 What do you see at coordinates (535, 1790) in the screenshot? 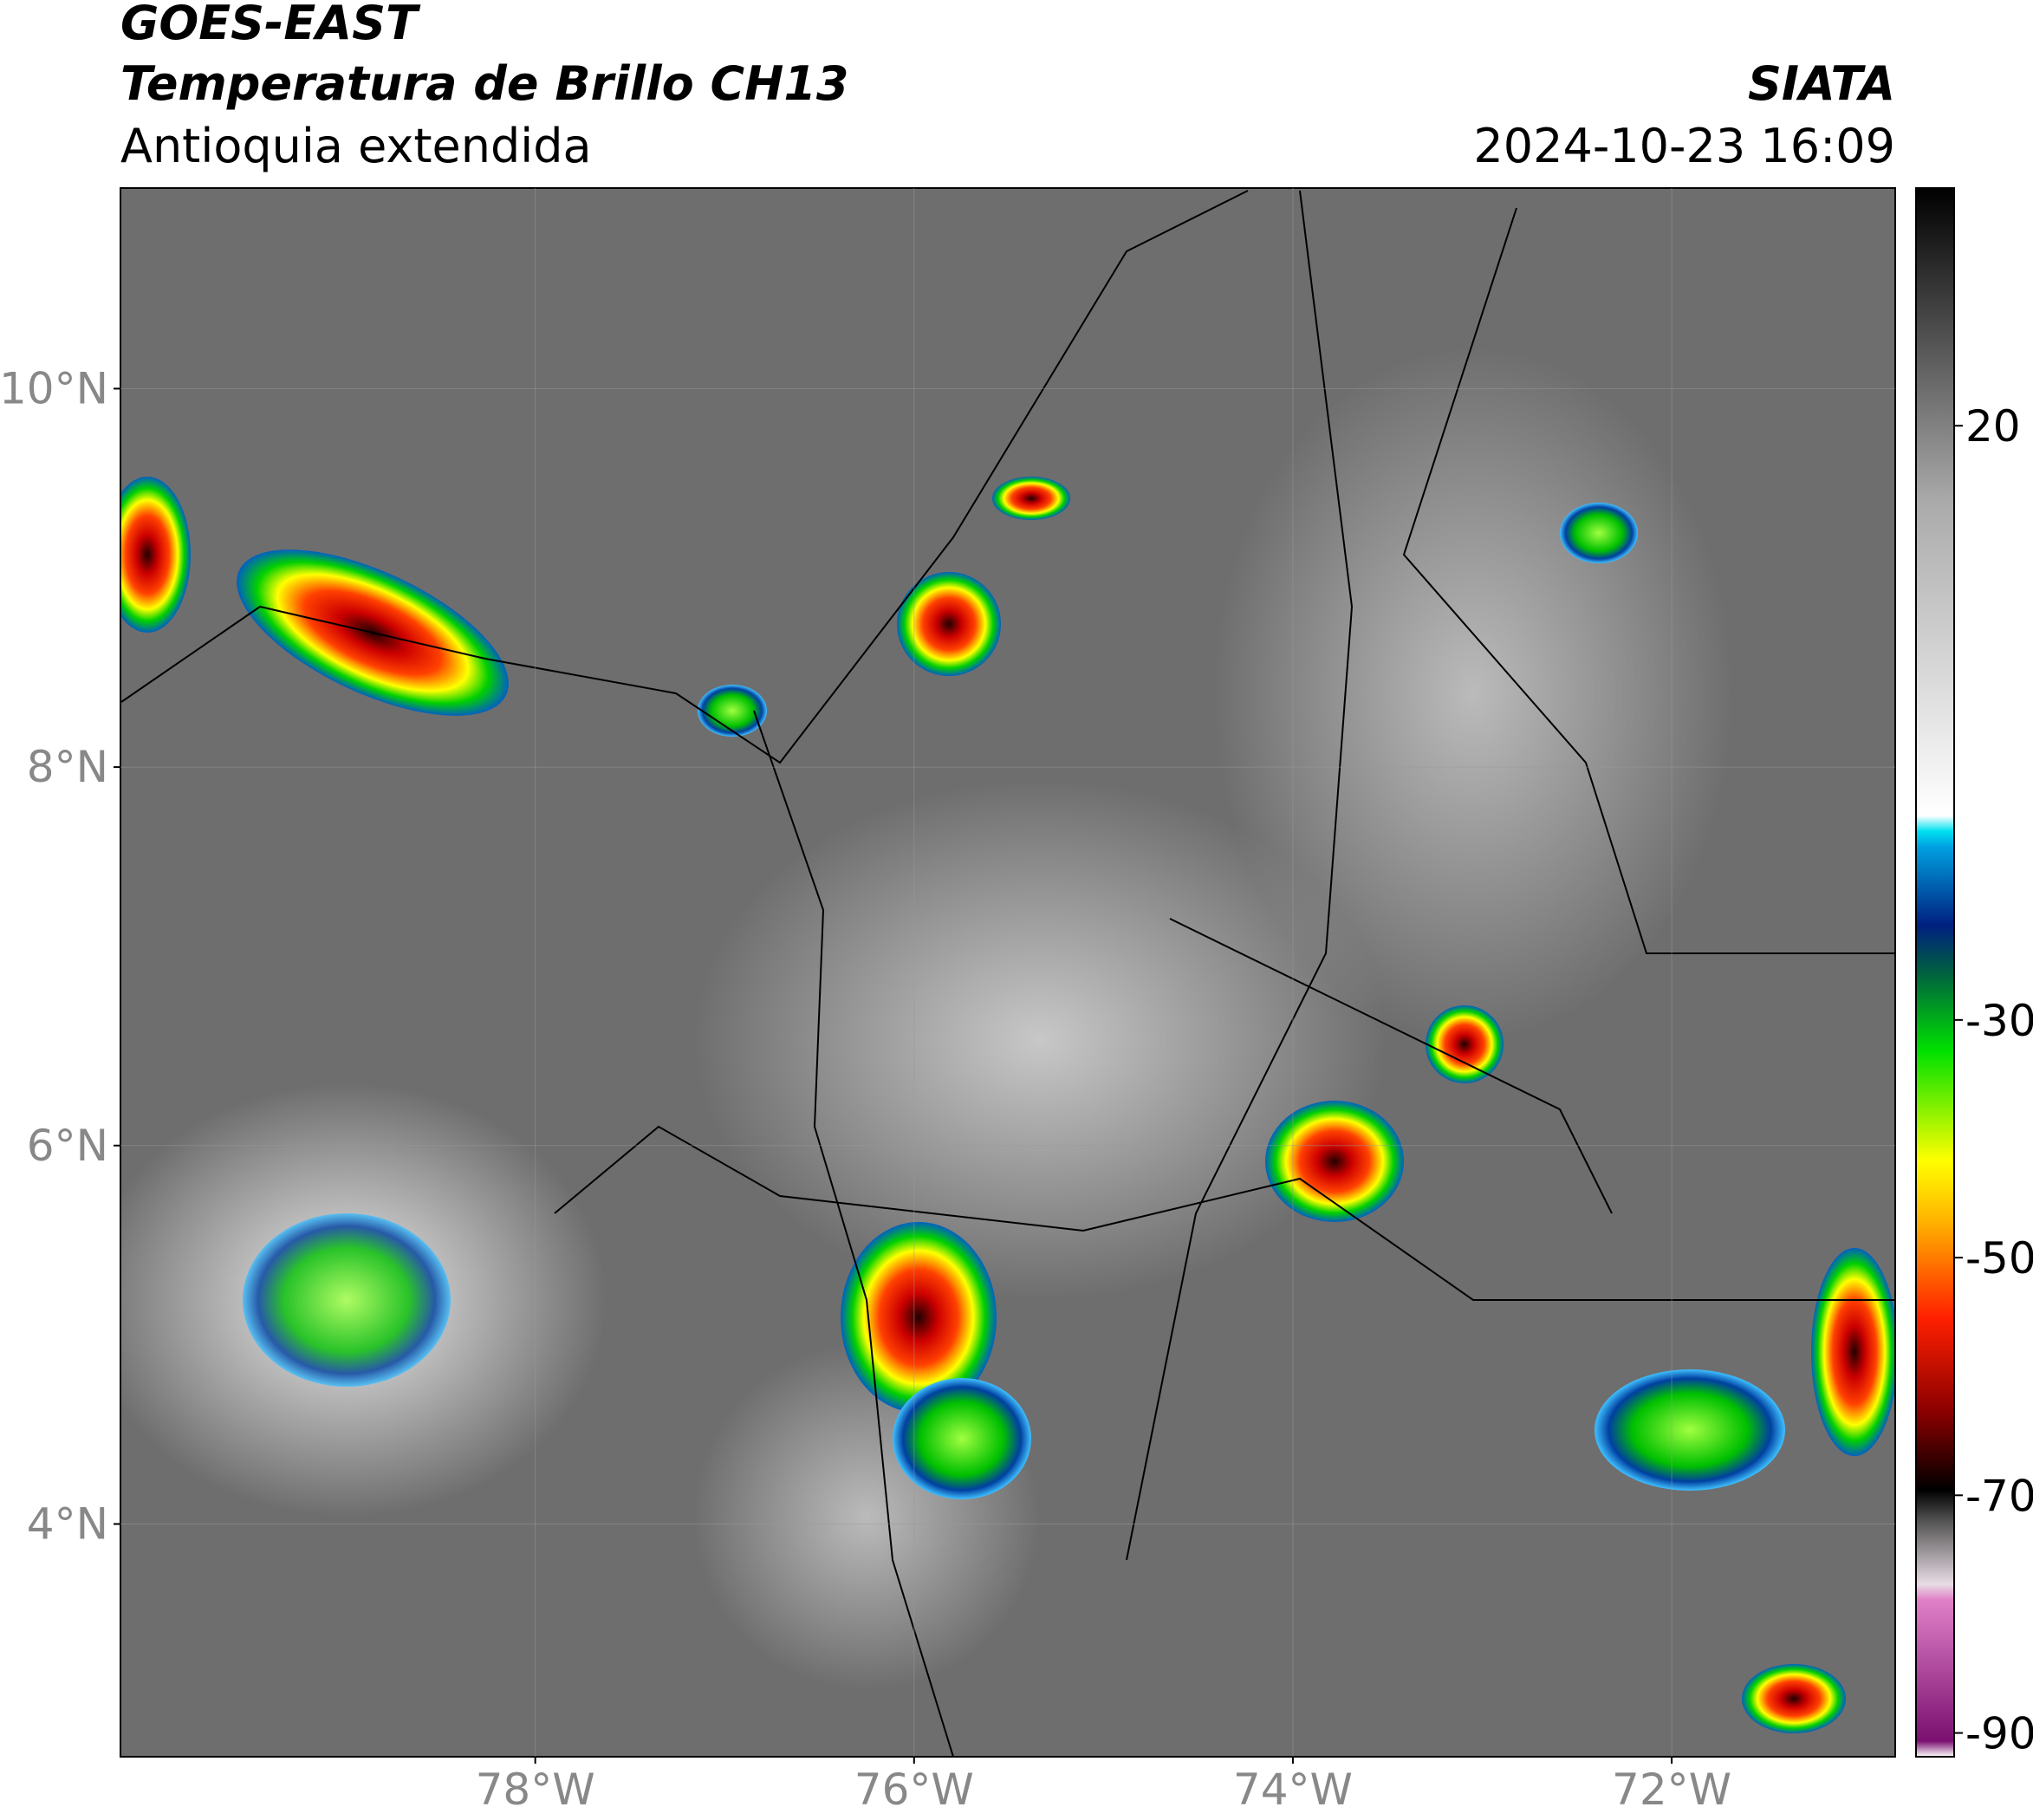
I see `x-tick-label: 78°W` at bounding box center [535, 1790].